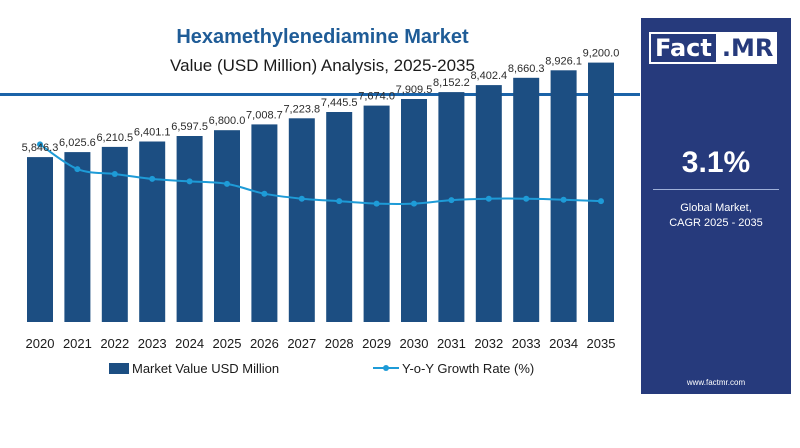 This screenshot has width=800, height=448. Describe the element at coordinates (119, 368) in the screenshot. I see `legend-bar-swatch` at that location.